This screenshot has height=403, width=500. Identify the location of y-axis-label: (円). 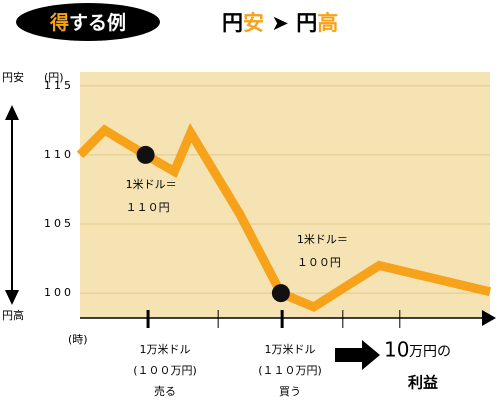
(54, 77).